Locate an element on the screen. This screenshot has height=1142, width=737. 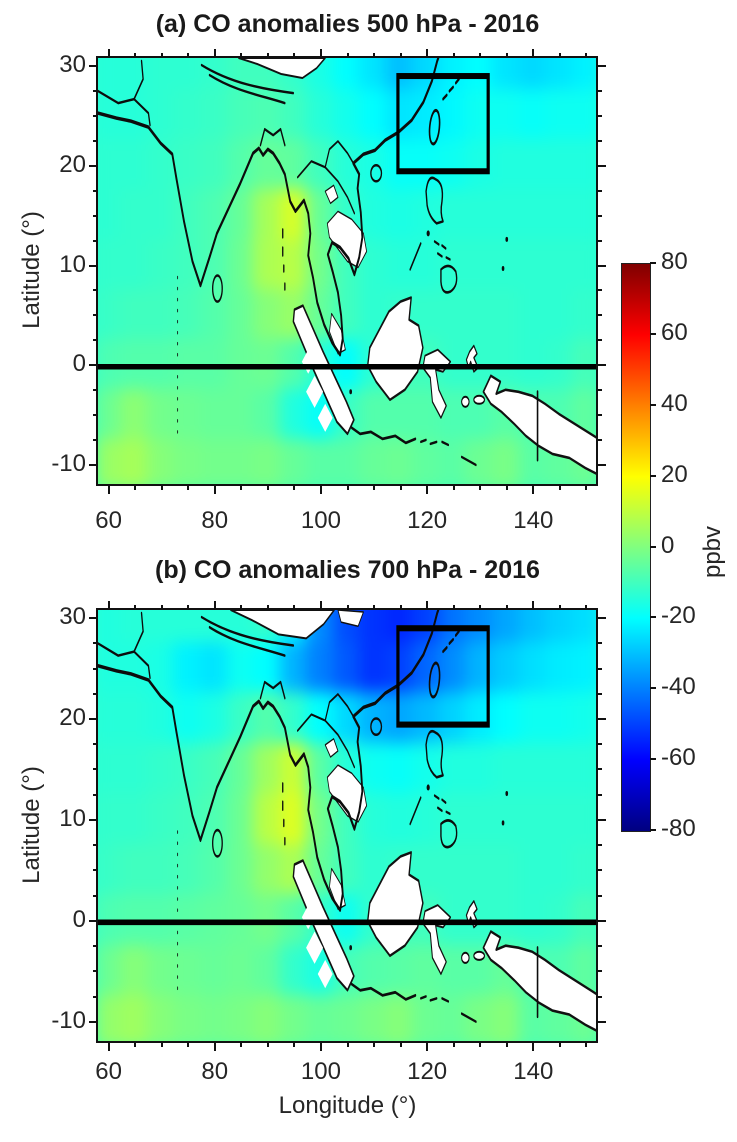
x-tick-label: 120 is located at coordinates (427, 520).